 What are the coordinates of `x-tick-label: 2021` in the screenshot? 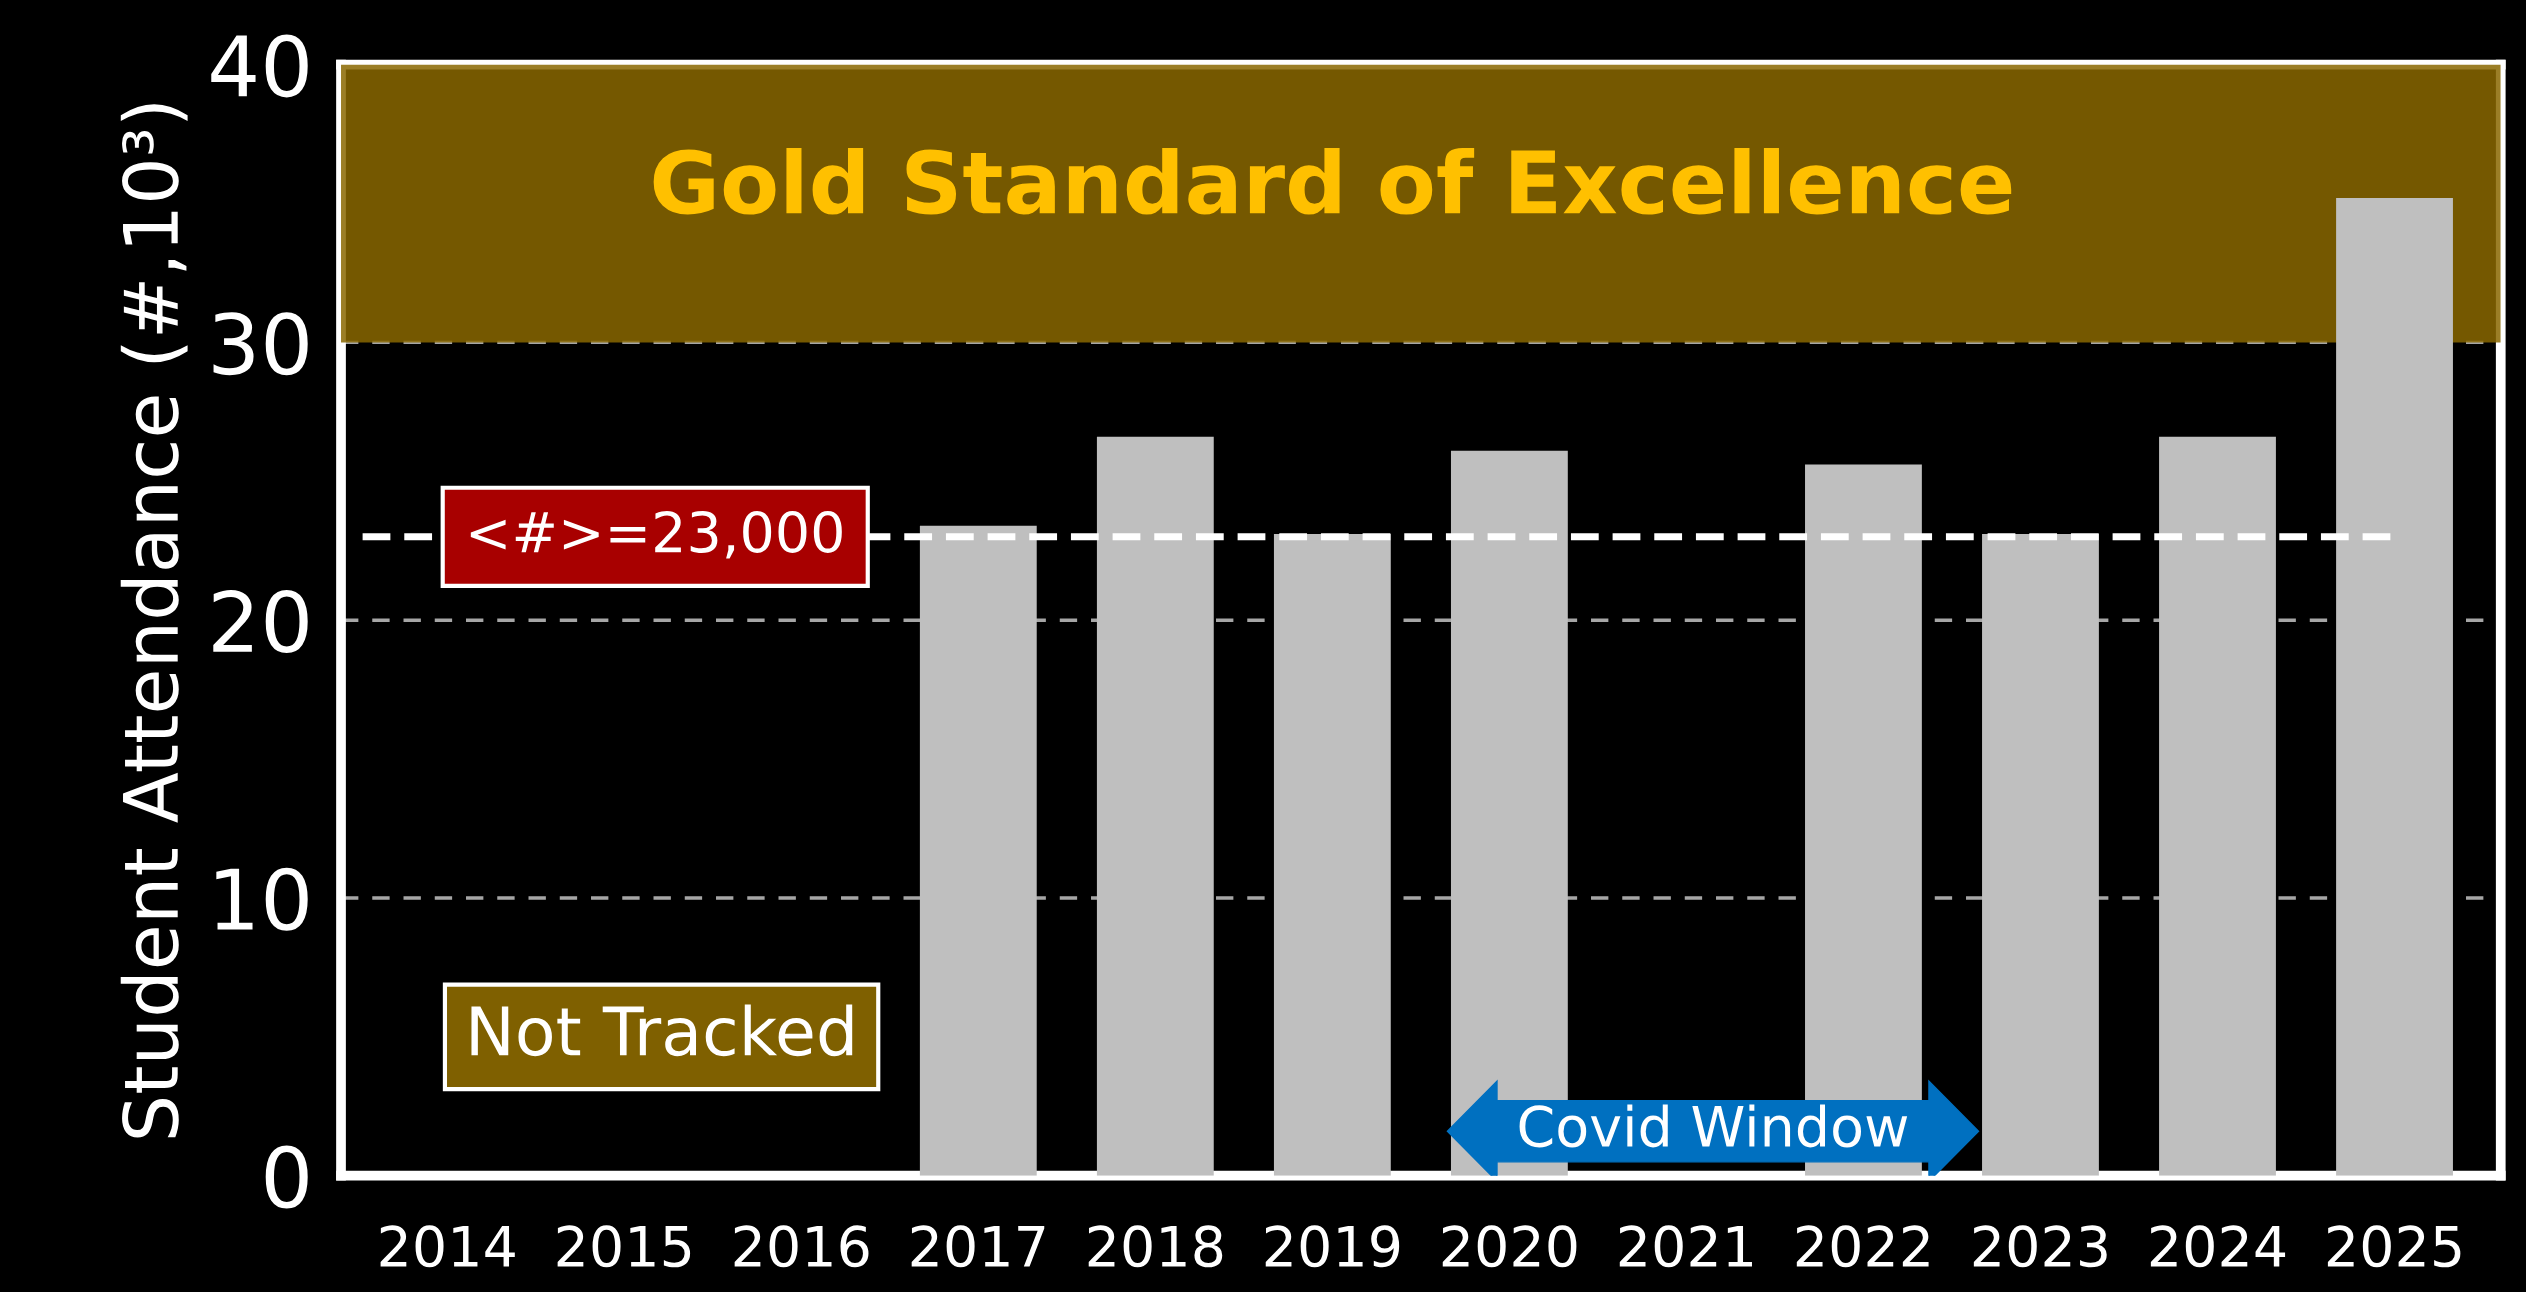 It's located at (1685, 1246).